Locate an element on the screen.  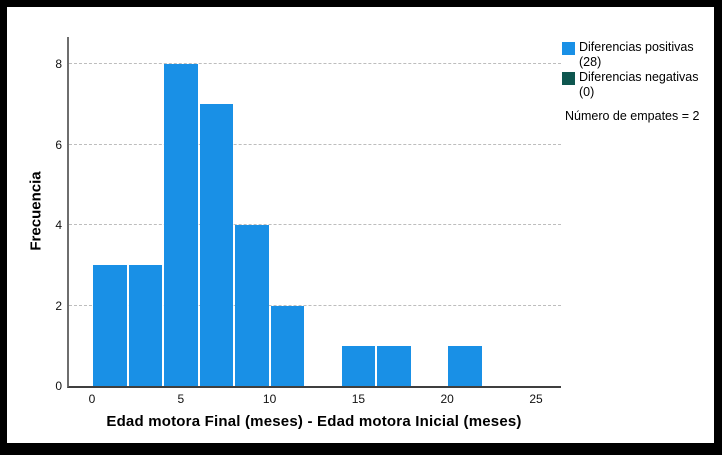
legend-item-positive: Diferencias positivas (28) is located at coordinates (638, 54).